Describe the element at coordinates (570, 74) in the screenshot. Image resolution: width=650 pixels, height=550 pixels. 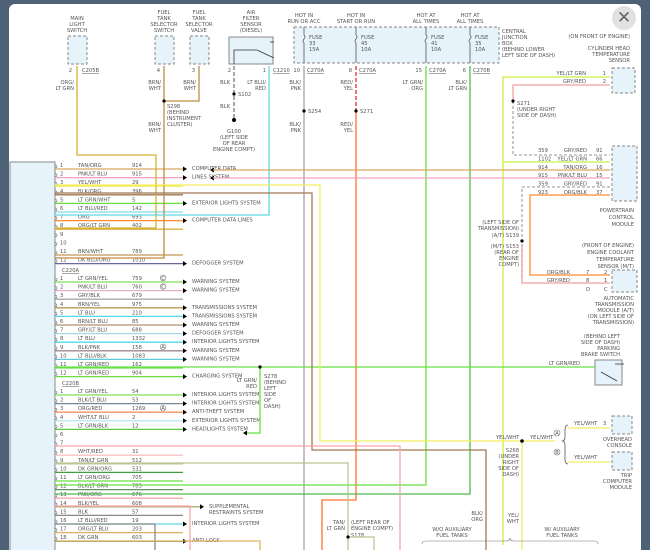
I see `svg-text: YEL/LT GRN` at that location.